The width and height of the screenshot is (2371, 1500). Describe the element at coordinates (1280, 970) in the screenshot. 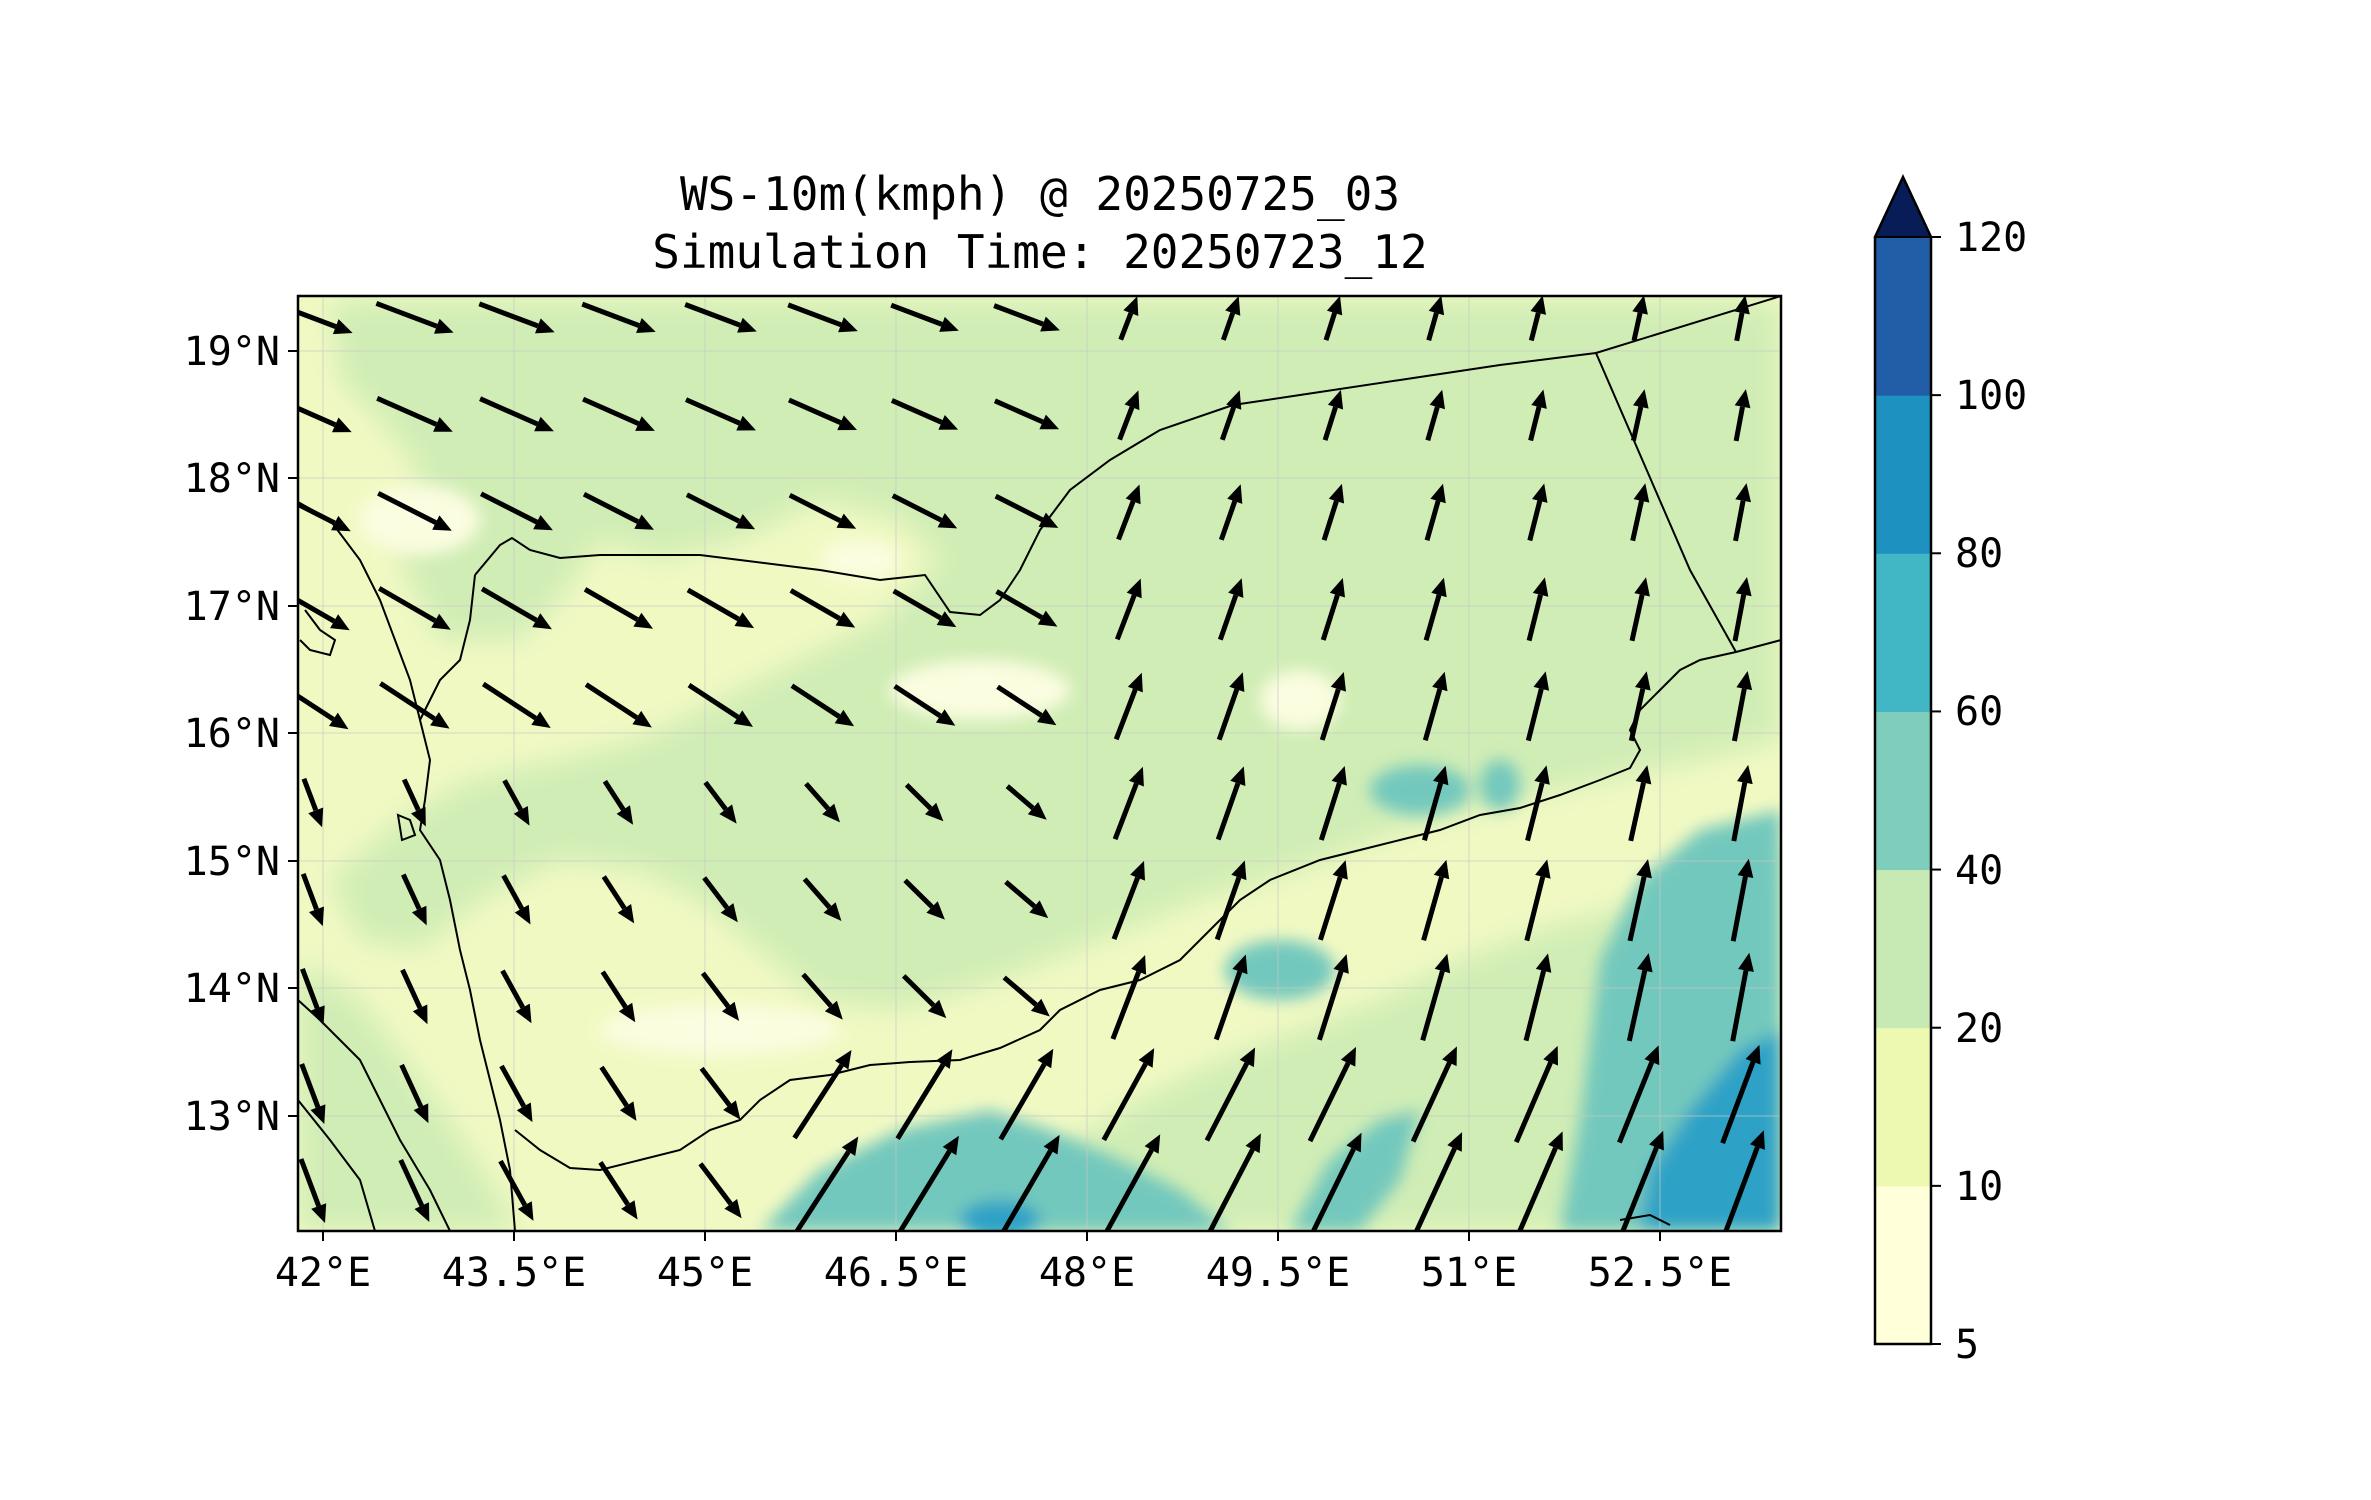

I see `contour-40-60-patch` at that location.